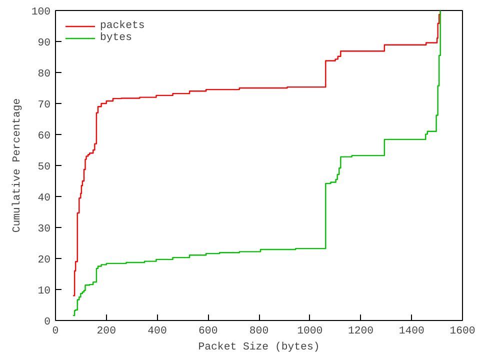 Image resolution: width=480 pixels, height=360 pixels. I want to click on y-tick-label: 0, so click(47, 322).